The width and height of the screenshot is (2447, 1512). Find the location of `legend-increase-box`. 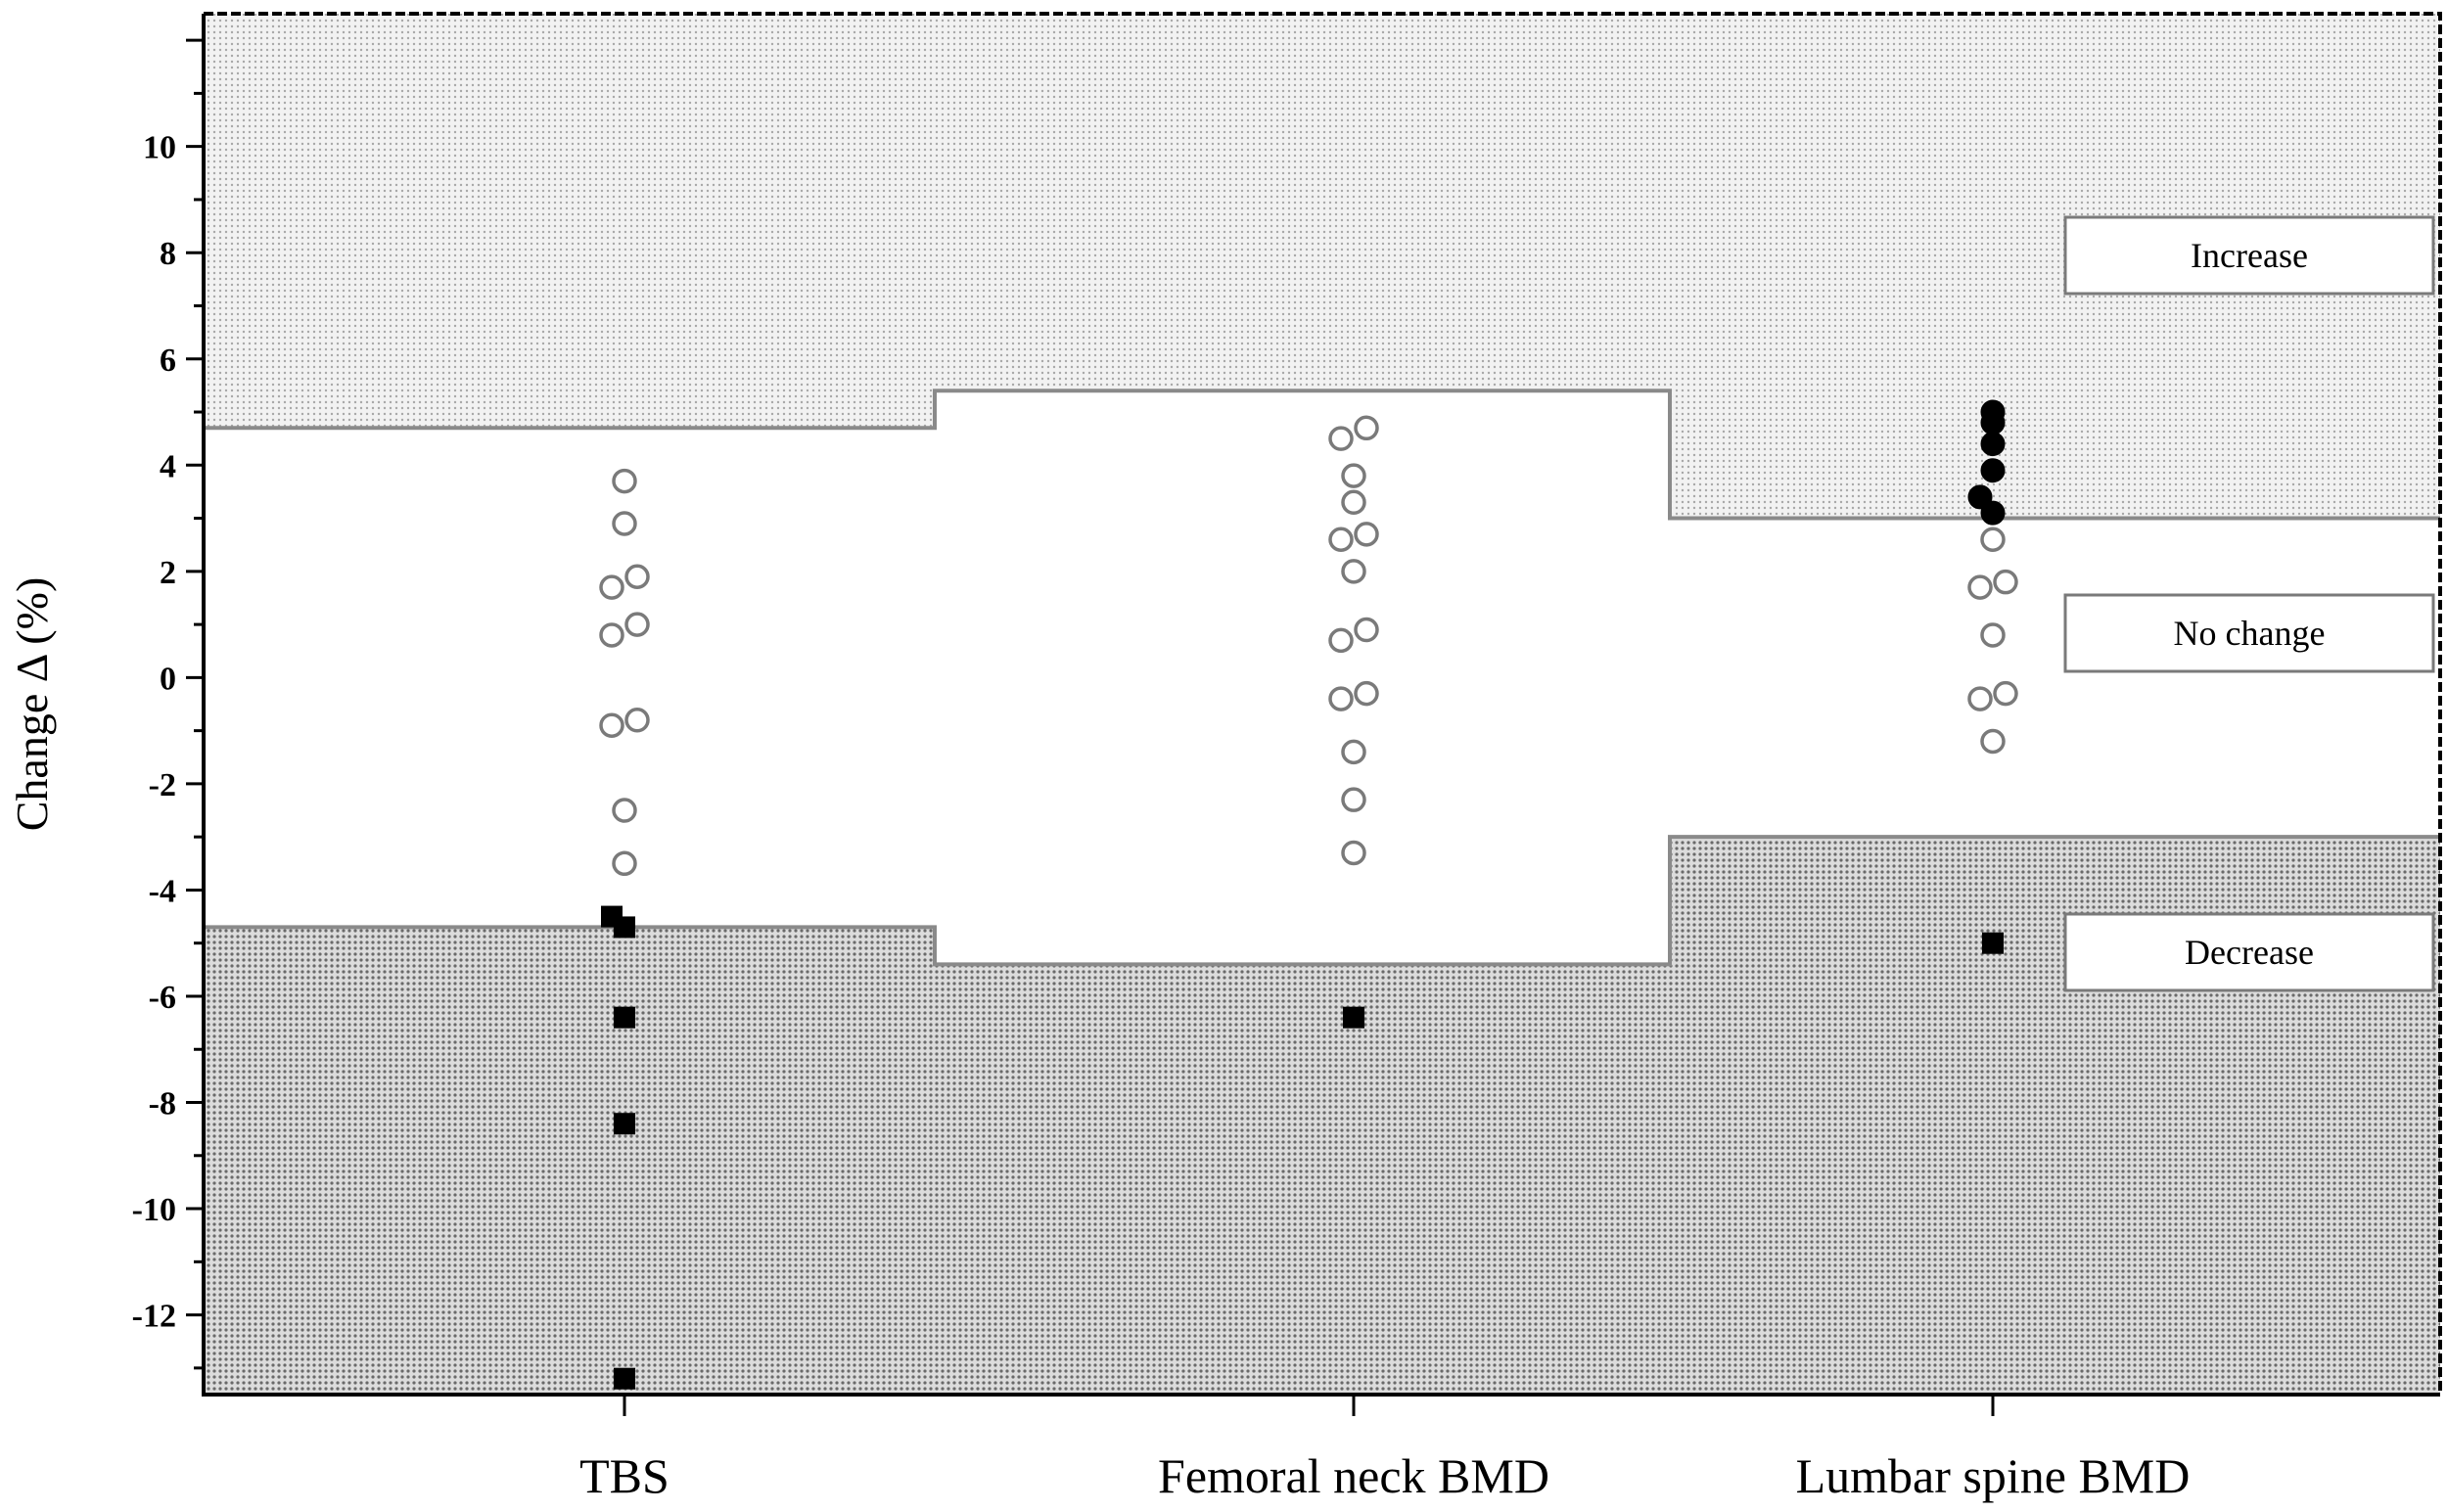

legend-increase-box is located at coordinates (2249, 255).